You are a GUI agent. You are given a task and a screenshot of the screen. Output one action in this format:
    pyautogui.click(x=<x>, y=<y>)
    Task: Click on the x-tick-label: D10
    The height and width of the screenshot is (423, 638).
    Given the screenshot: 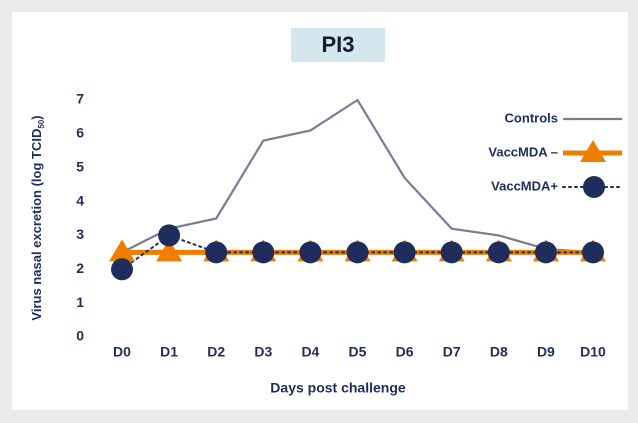 What is the action you would take?
    pyautogui.click(x=593, y=352)
    